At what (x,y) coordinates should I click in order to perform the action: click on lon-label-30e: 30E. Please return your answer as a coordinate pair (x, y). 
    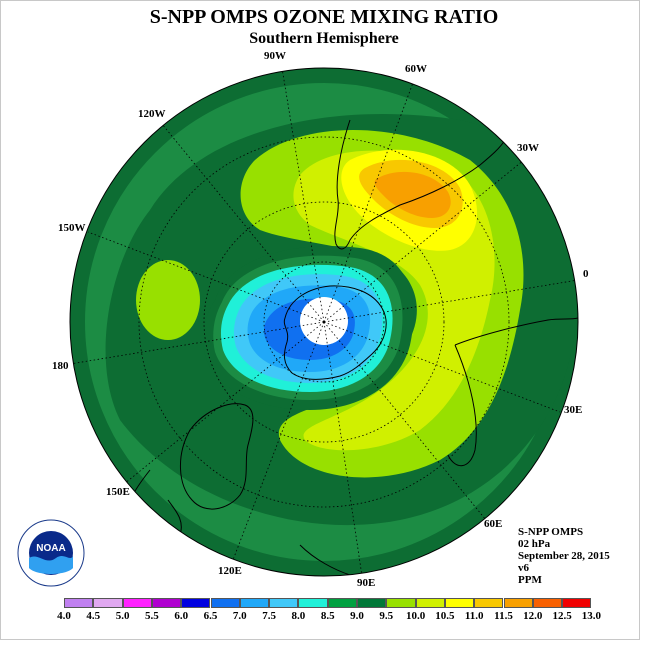
    Looking at the image, I should click on (573, 410).